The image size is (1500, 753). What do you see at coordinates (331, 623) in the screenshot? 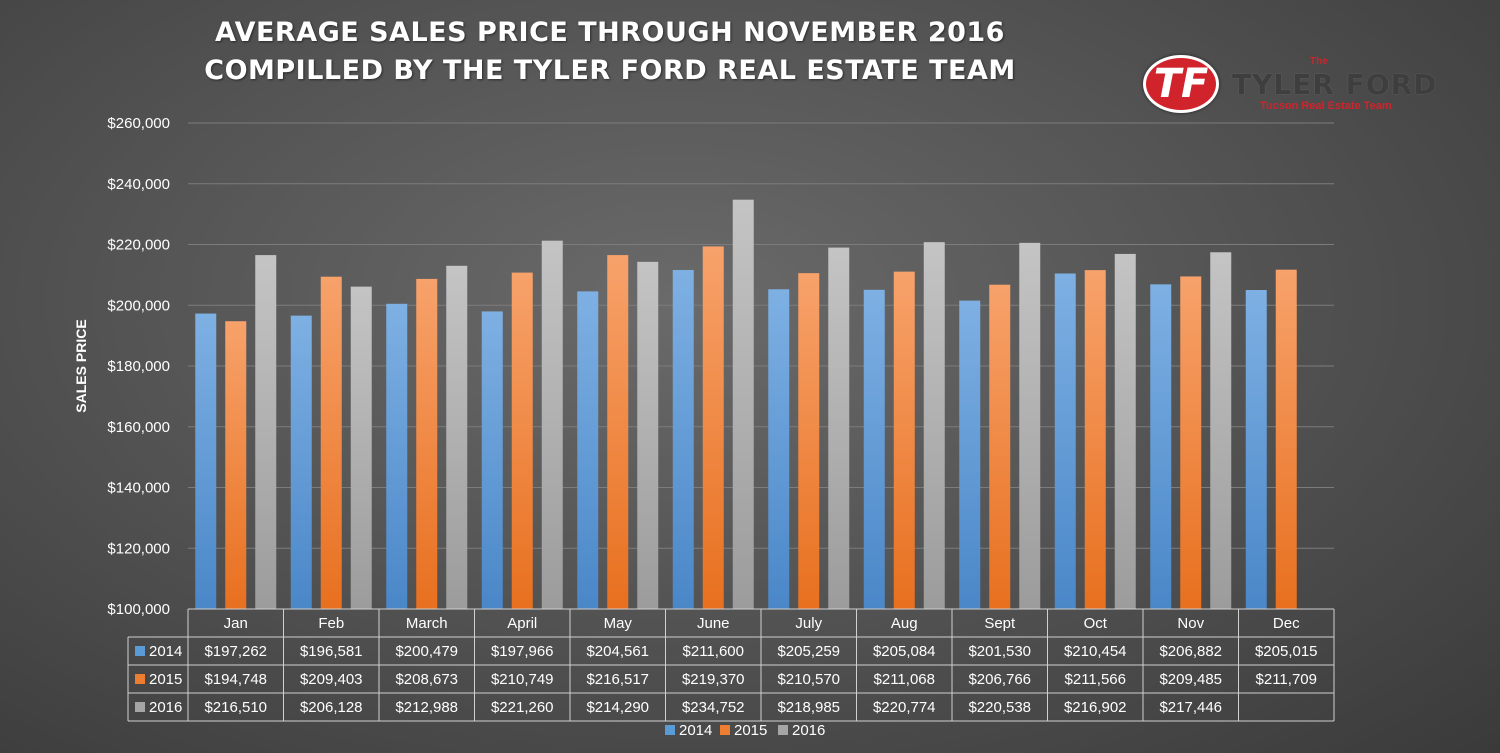
I see `category-label: Feb` at bounding box center [331, 623].